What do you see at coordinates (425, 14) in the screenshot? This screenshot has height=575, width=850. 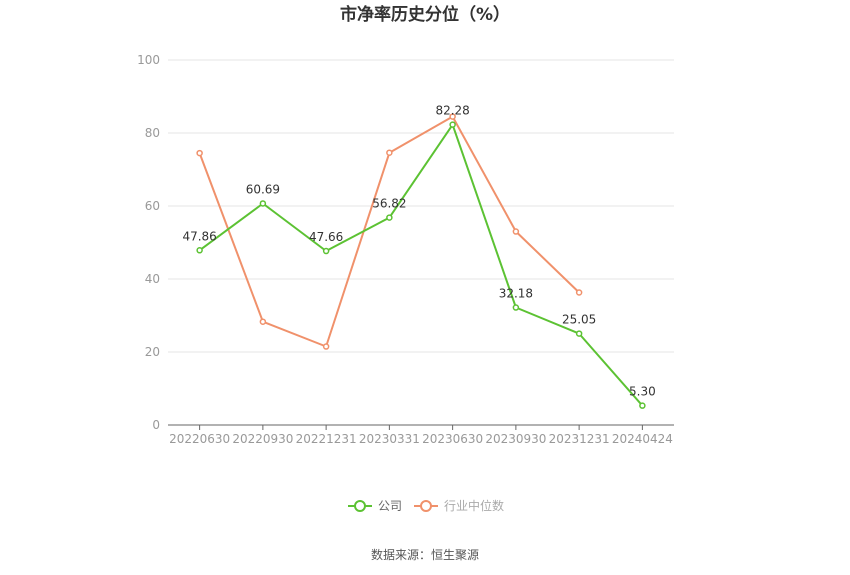 I see `chart-title: 市净率历史分位（%）` at bounding box center [425, 14].